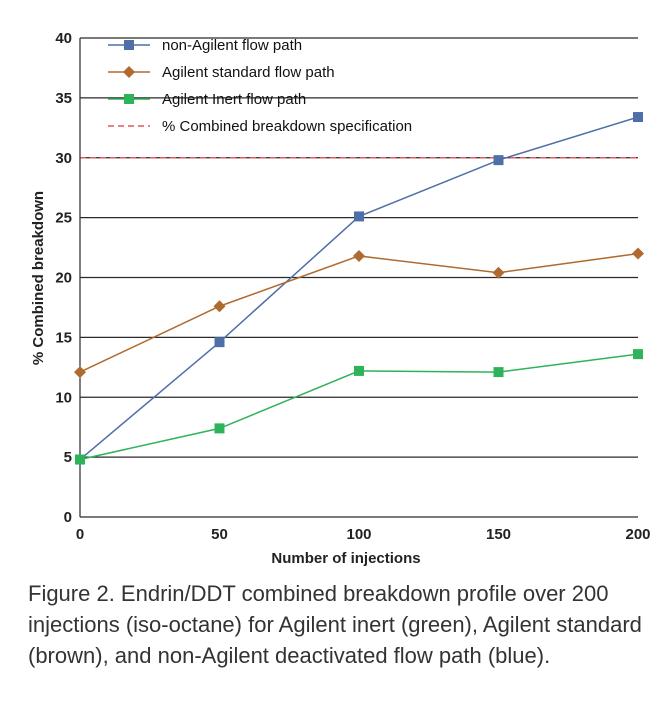 The image size is (668, 714). Describe the element at coordinates (63, 98) in the screenshot. I see `y-tick-label: 35` at that location.